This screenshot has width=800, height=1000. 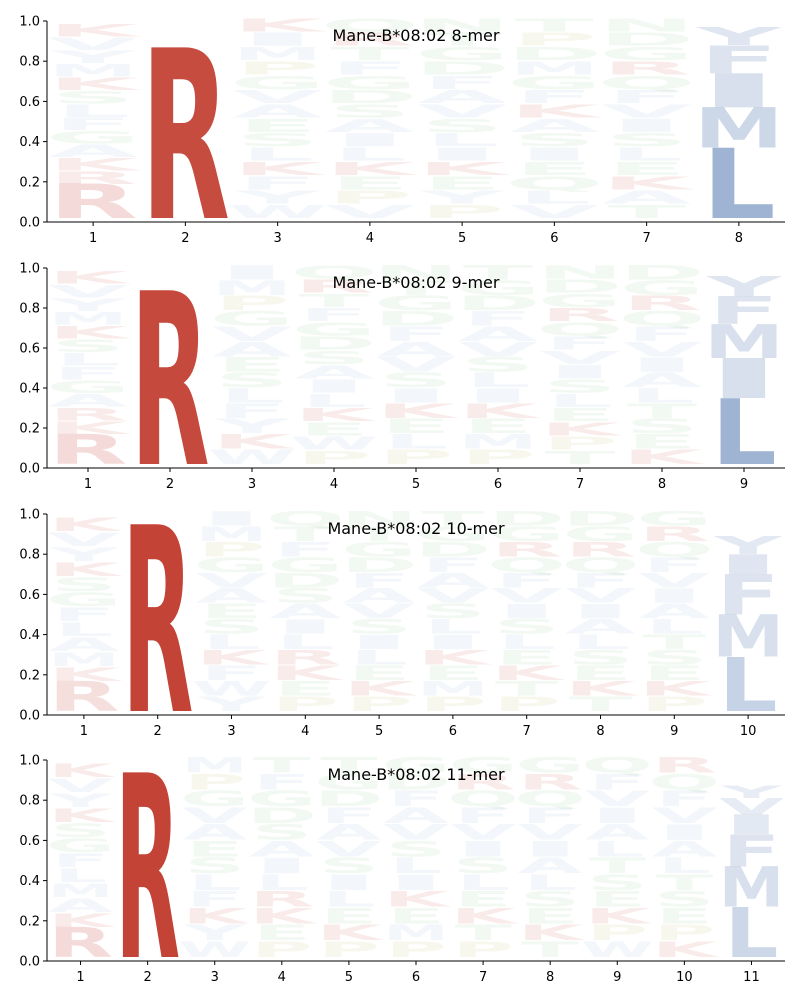 What do you see at coordinates (334, 484) in the screenshot?
I see `x-tick-label: 4` at bounding box center [334, 484].